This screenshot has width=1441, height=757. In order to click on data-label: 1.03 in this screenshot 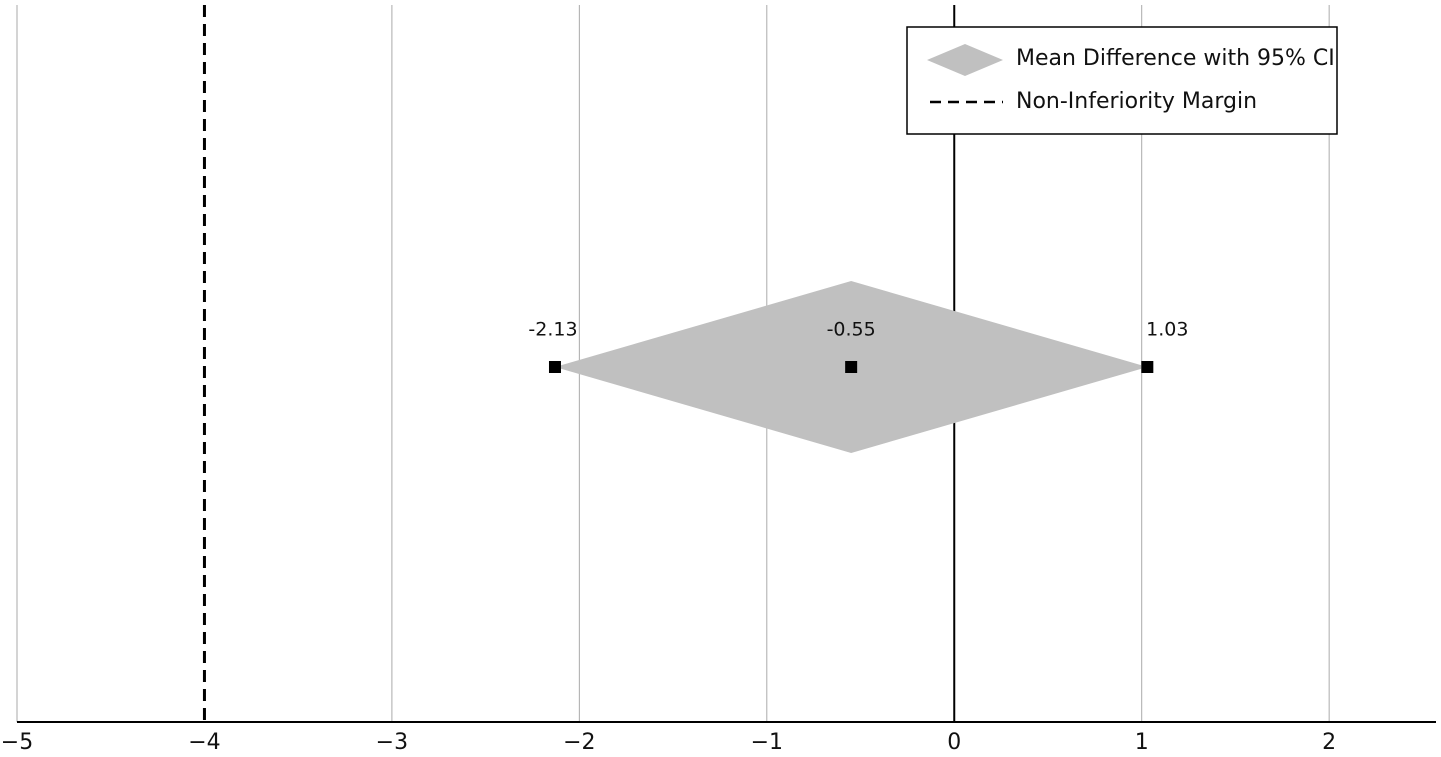, I will do `click(1167, 330)`.